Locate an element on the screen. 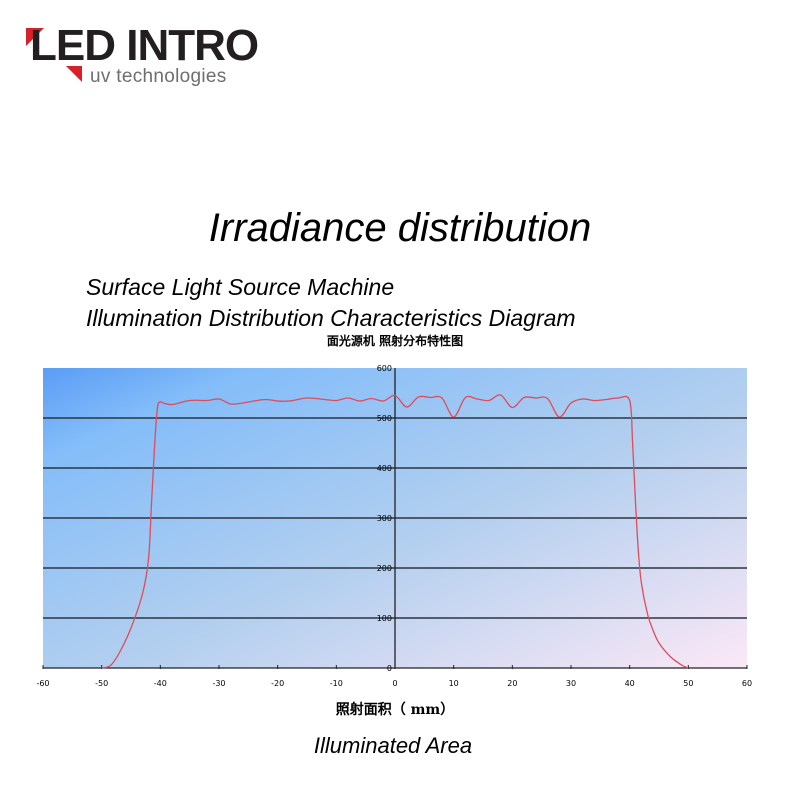  y-tick-label: 300 is located at coordinates (384, 518).